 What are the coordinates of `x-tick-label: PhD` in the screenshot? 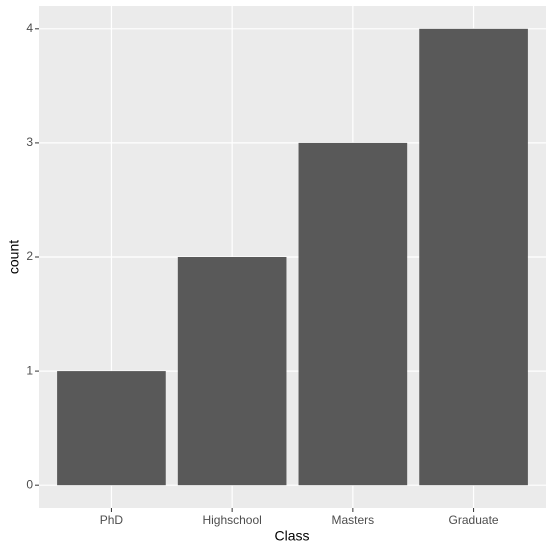 It's located at (112, 520).